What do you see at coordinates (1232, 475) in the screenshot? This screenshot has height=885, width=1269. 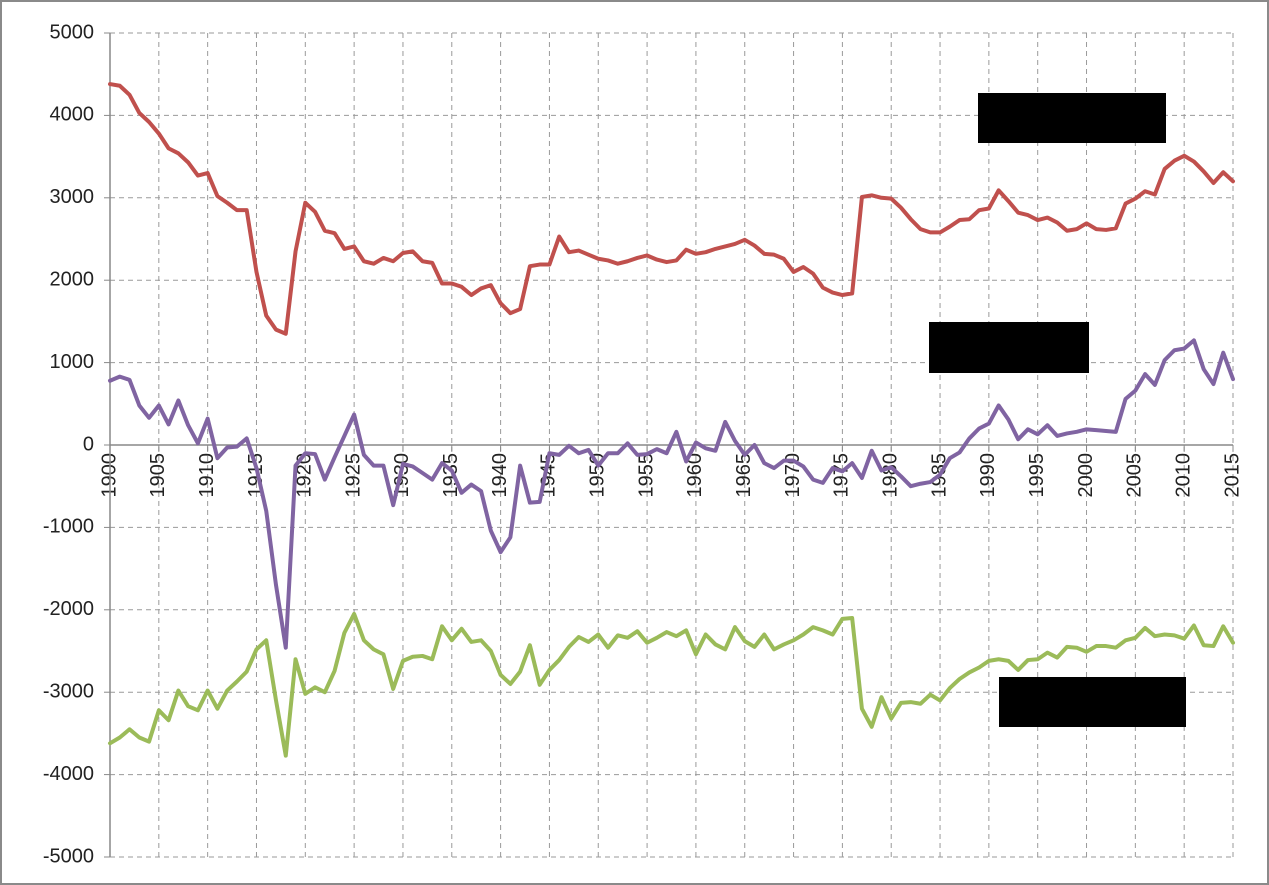 I see `x-tick-label: 2015` at bounding box center [1232, 475].